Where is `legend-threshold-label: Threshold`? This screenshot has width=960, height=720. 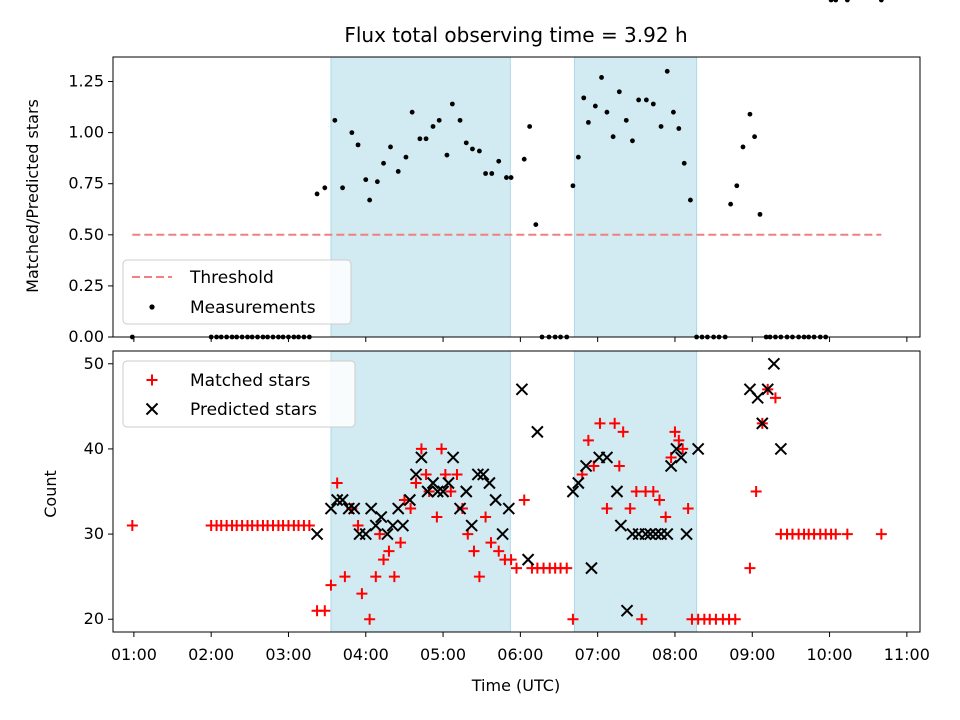 legend-threshold-label: Threshold is located at coordinates (231, 278).